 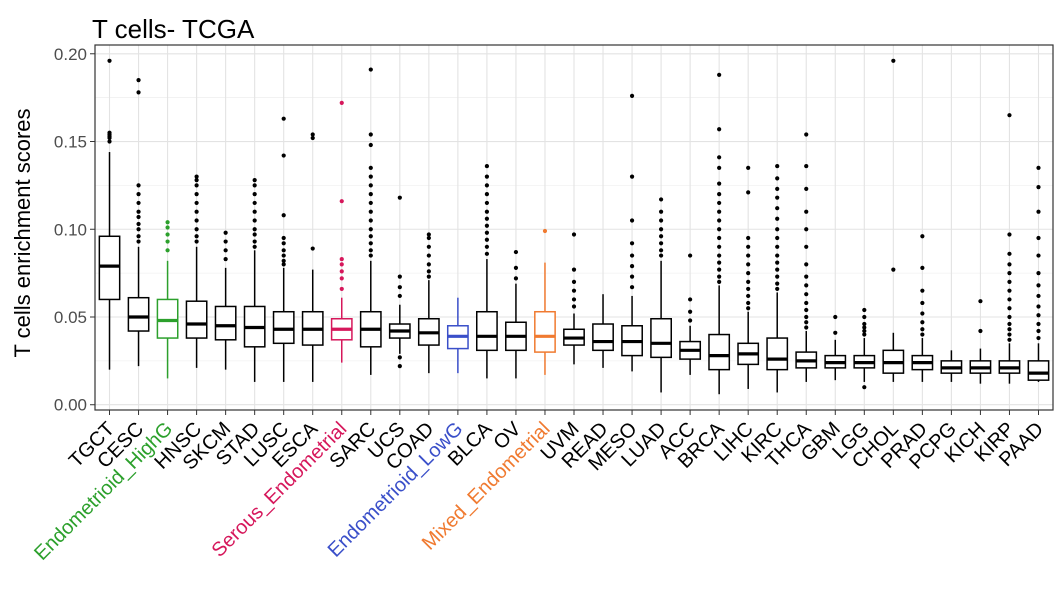 I want to click on box-READ, so click(x=603, y=331).